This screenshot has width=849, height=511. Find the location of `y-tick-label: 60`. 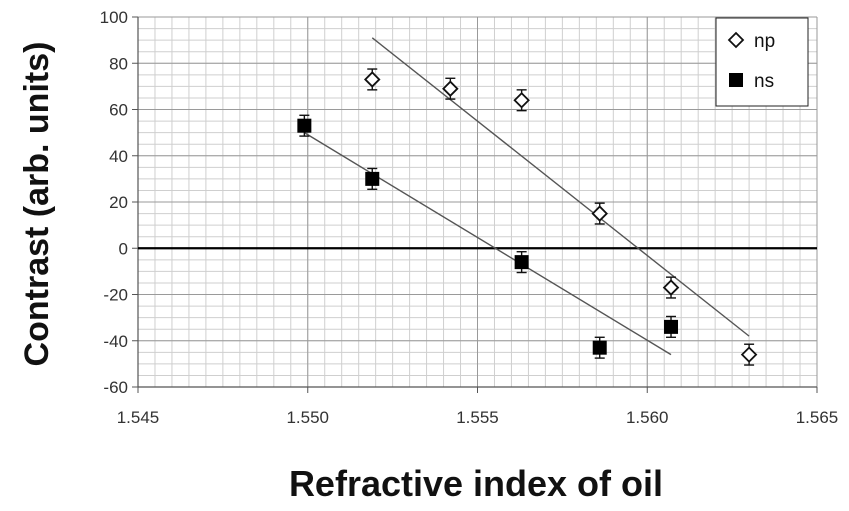

y-tick-label: 60 is located at coordinates (118, 110).